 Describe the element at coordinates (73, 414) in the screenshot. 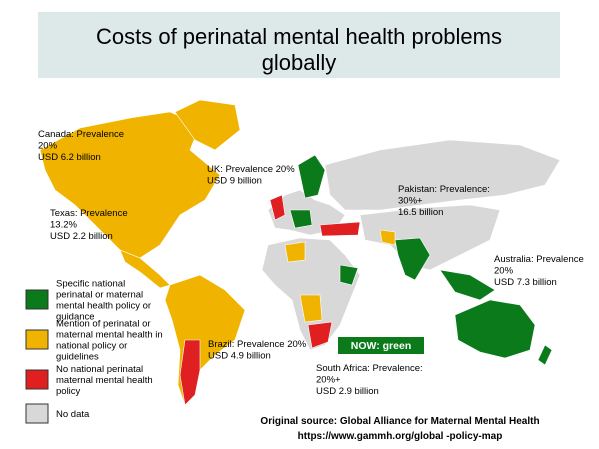

I see `legend-label: No data` at that location.